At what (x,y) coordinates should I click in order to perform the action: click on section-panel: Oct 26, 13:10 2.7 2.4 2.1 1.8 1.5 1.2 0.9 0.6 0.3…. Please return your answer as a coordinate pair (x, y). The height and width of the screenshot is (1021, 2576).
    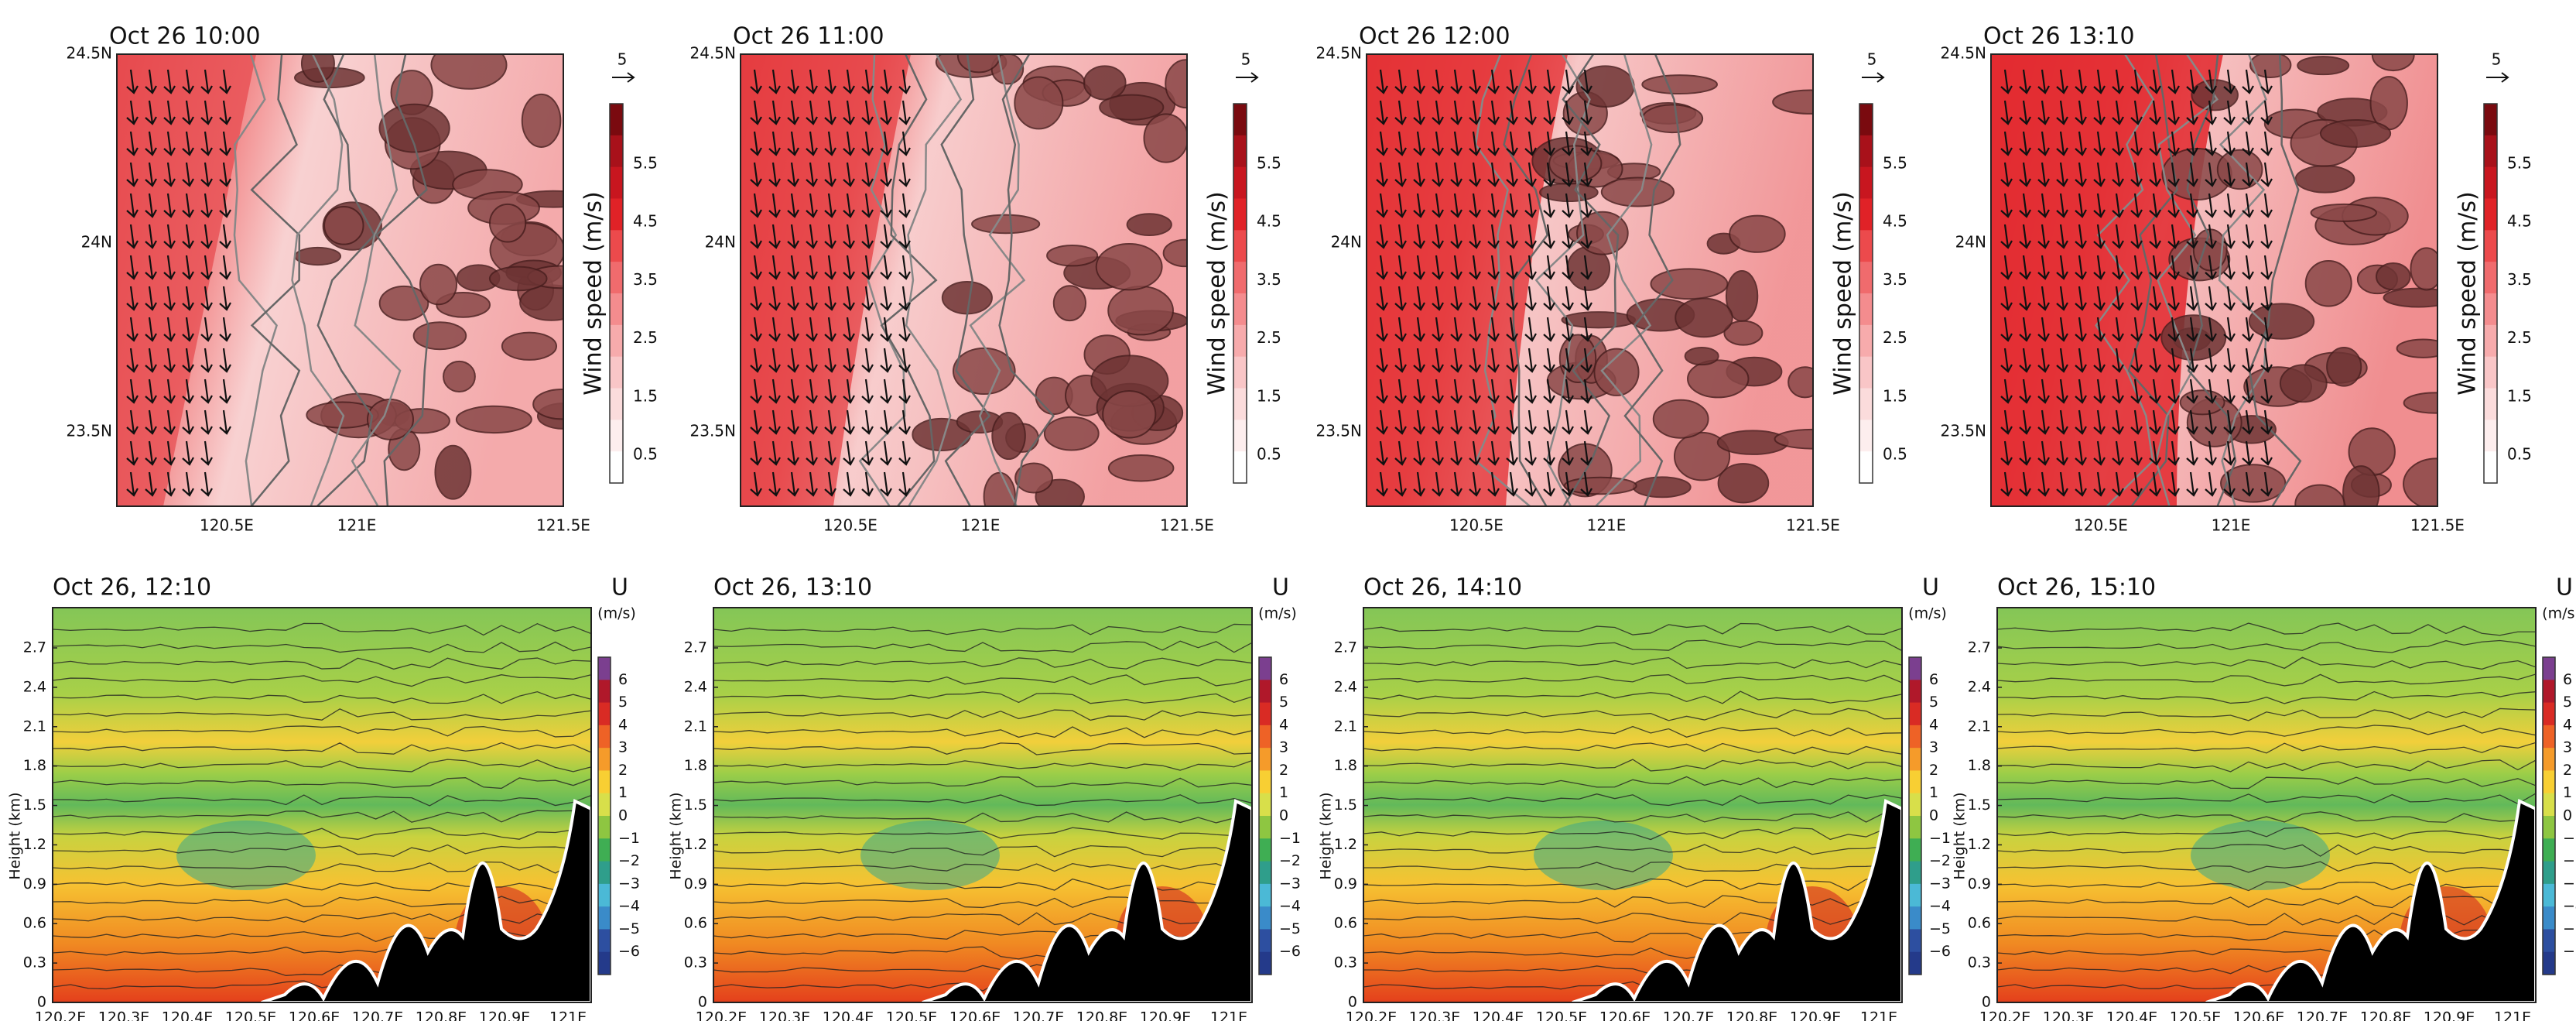
    Looking at the image, I should click on (985, 797).